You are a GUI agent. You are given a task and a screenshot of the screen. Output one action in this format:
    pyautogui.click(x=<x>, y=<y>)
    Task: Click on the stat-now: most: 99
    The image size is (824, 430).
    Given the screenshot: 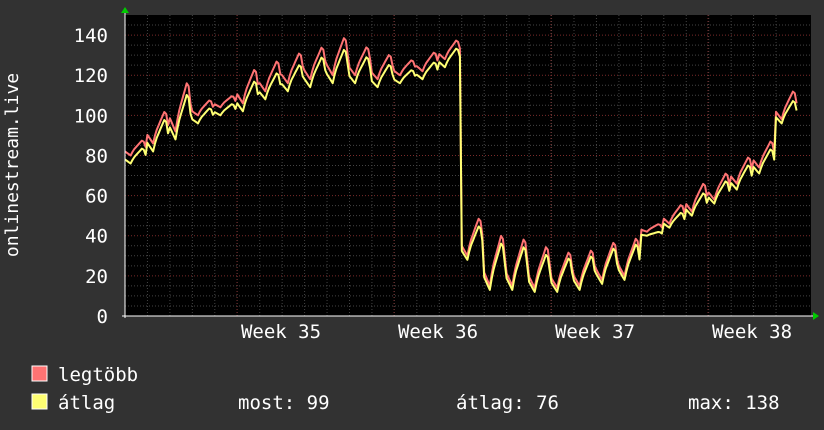 What is the action you would take?
    pyautogui.click(x=284, y=403)
    